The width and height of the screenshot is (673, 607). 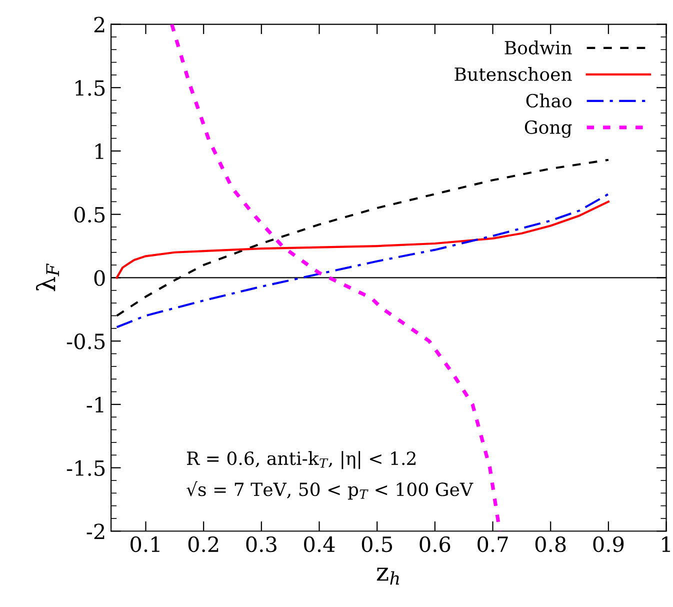 What do you see at coordinates (48, 277) in the screenshot?
I see `y-axis-title: λ$_{F}$` at bounding box center [48, 277].